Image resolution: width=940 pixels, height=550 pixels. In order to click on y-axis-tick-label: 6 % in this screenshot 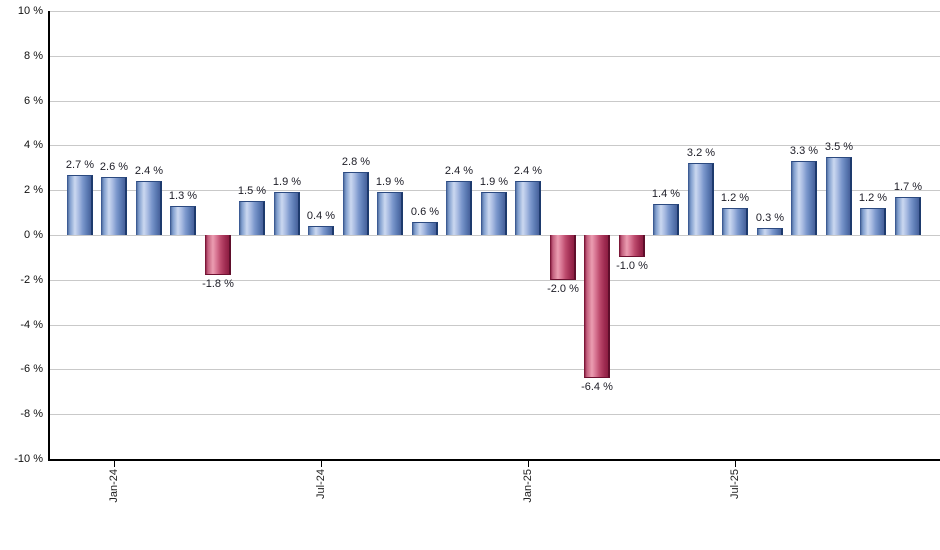, I will do `click(33, 101)`.